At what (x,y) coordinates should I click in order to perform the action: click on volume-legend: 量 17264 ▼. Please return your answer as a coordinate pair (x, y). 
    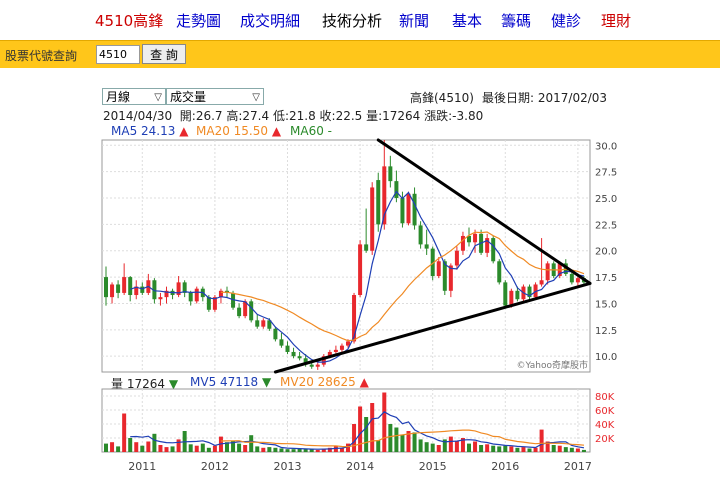
    Looking at the image, I should click on (145, 384).